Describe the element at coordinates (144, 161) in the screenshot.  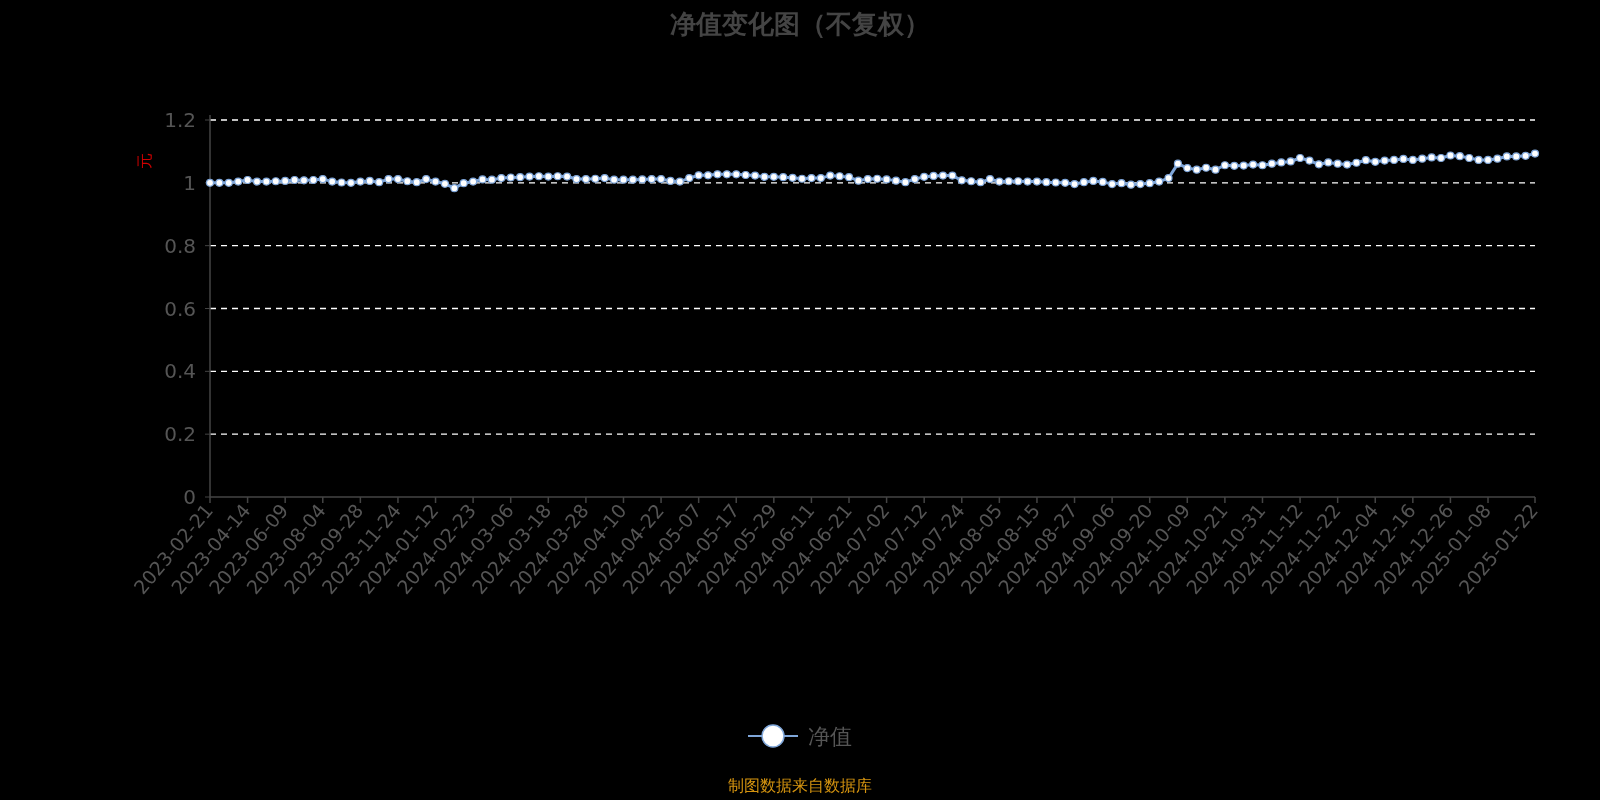
I see `y-axis-title: 元` at that location.